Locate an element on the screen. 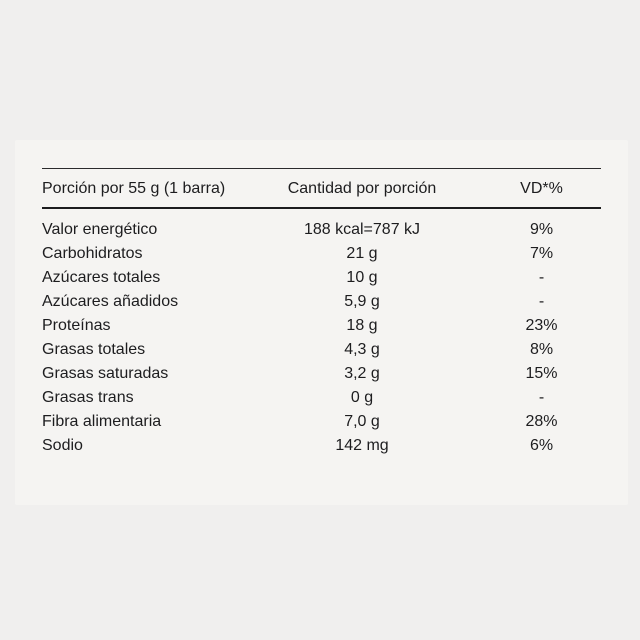 The image size is (640, 640). nutrient-name: Valor energético is located at coordinates (100, 229).